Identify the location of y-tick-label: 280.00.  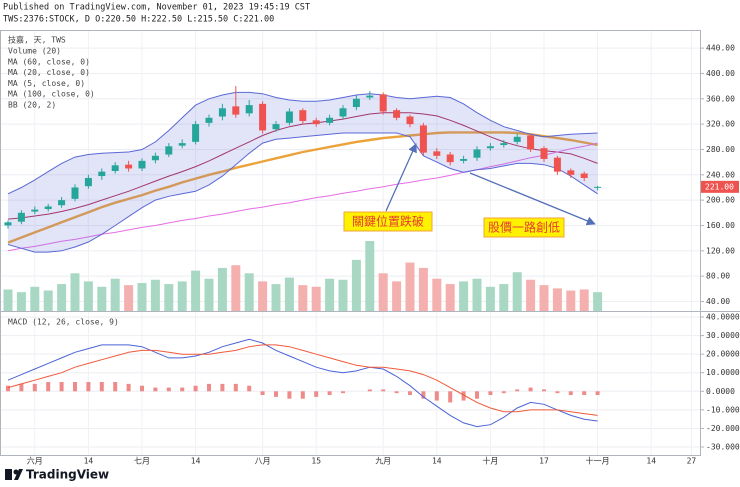
(720, 149).